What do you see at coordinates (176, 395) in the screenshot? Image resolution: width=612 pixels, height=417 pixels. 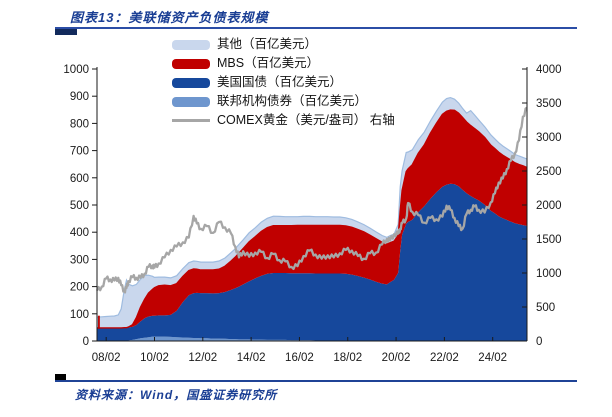 I see `data-source: 资料来源：Wind，国盛证券研究所` at bounding box center [176, 395].